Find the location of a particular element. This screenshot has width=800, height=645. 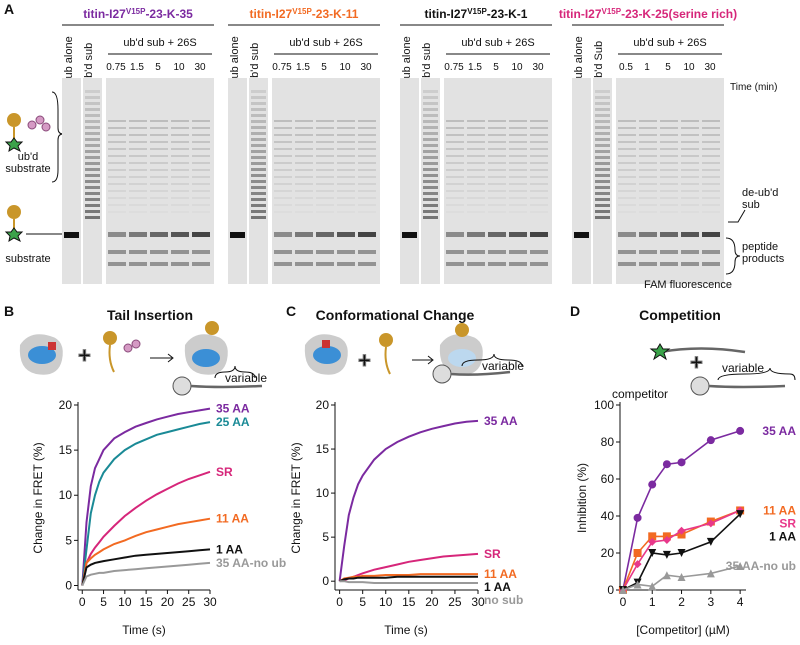

gel is located at coordinates (670, 181).